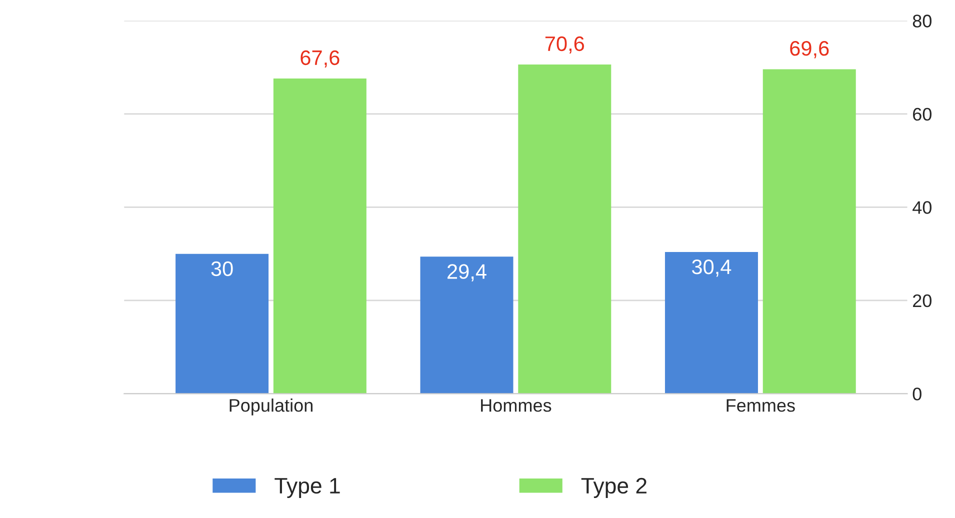 This screenshot has height=518, width=955. I want to click on x-tick-label: Hommes, so click(516, 405).